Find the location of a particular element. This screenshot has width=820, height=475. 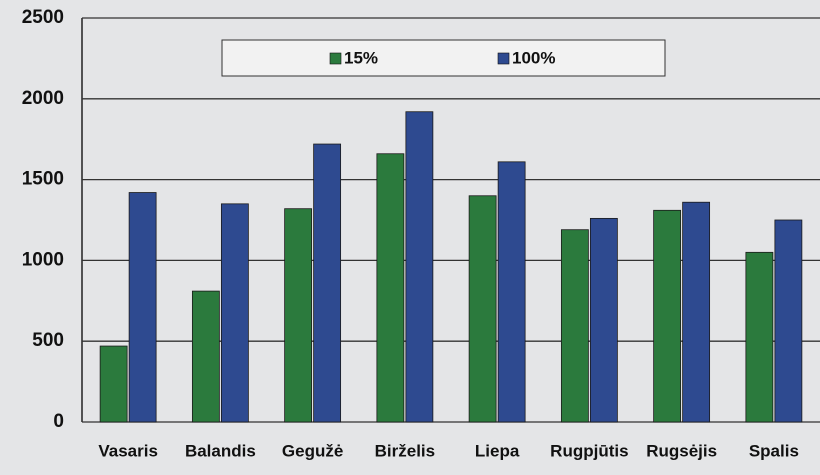

y-tick-label: 2000 is located at coordinates (43, 98).